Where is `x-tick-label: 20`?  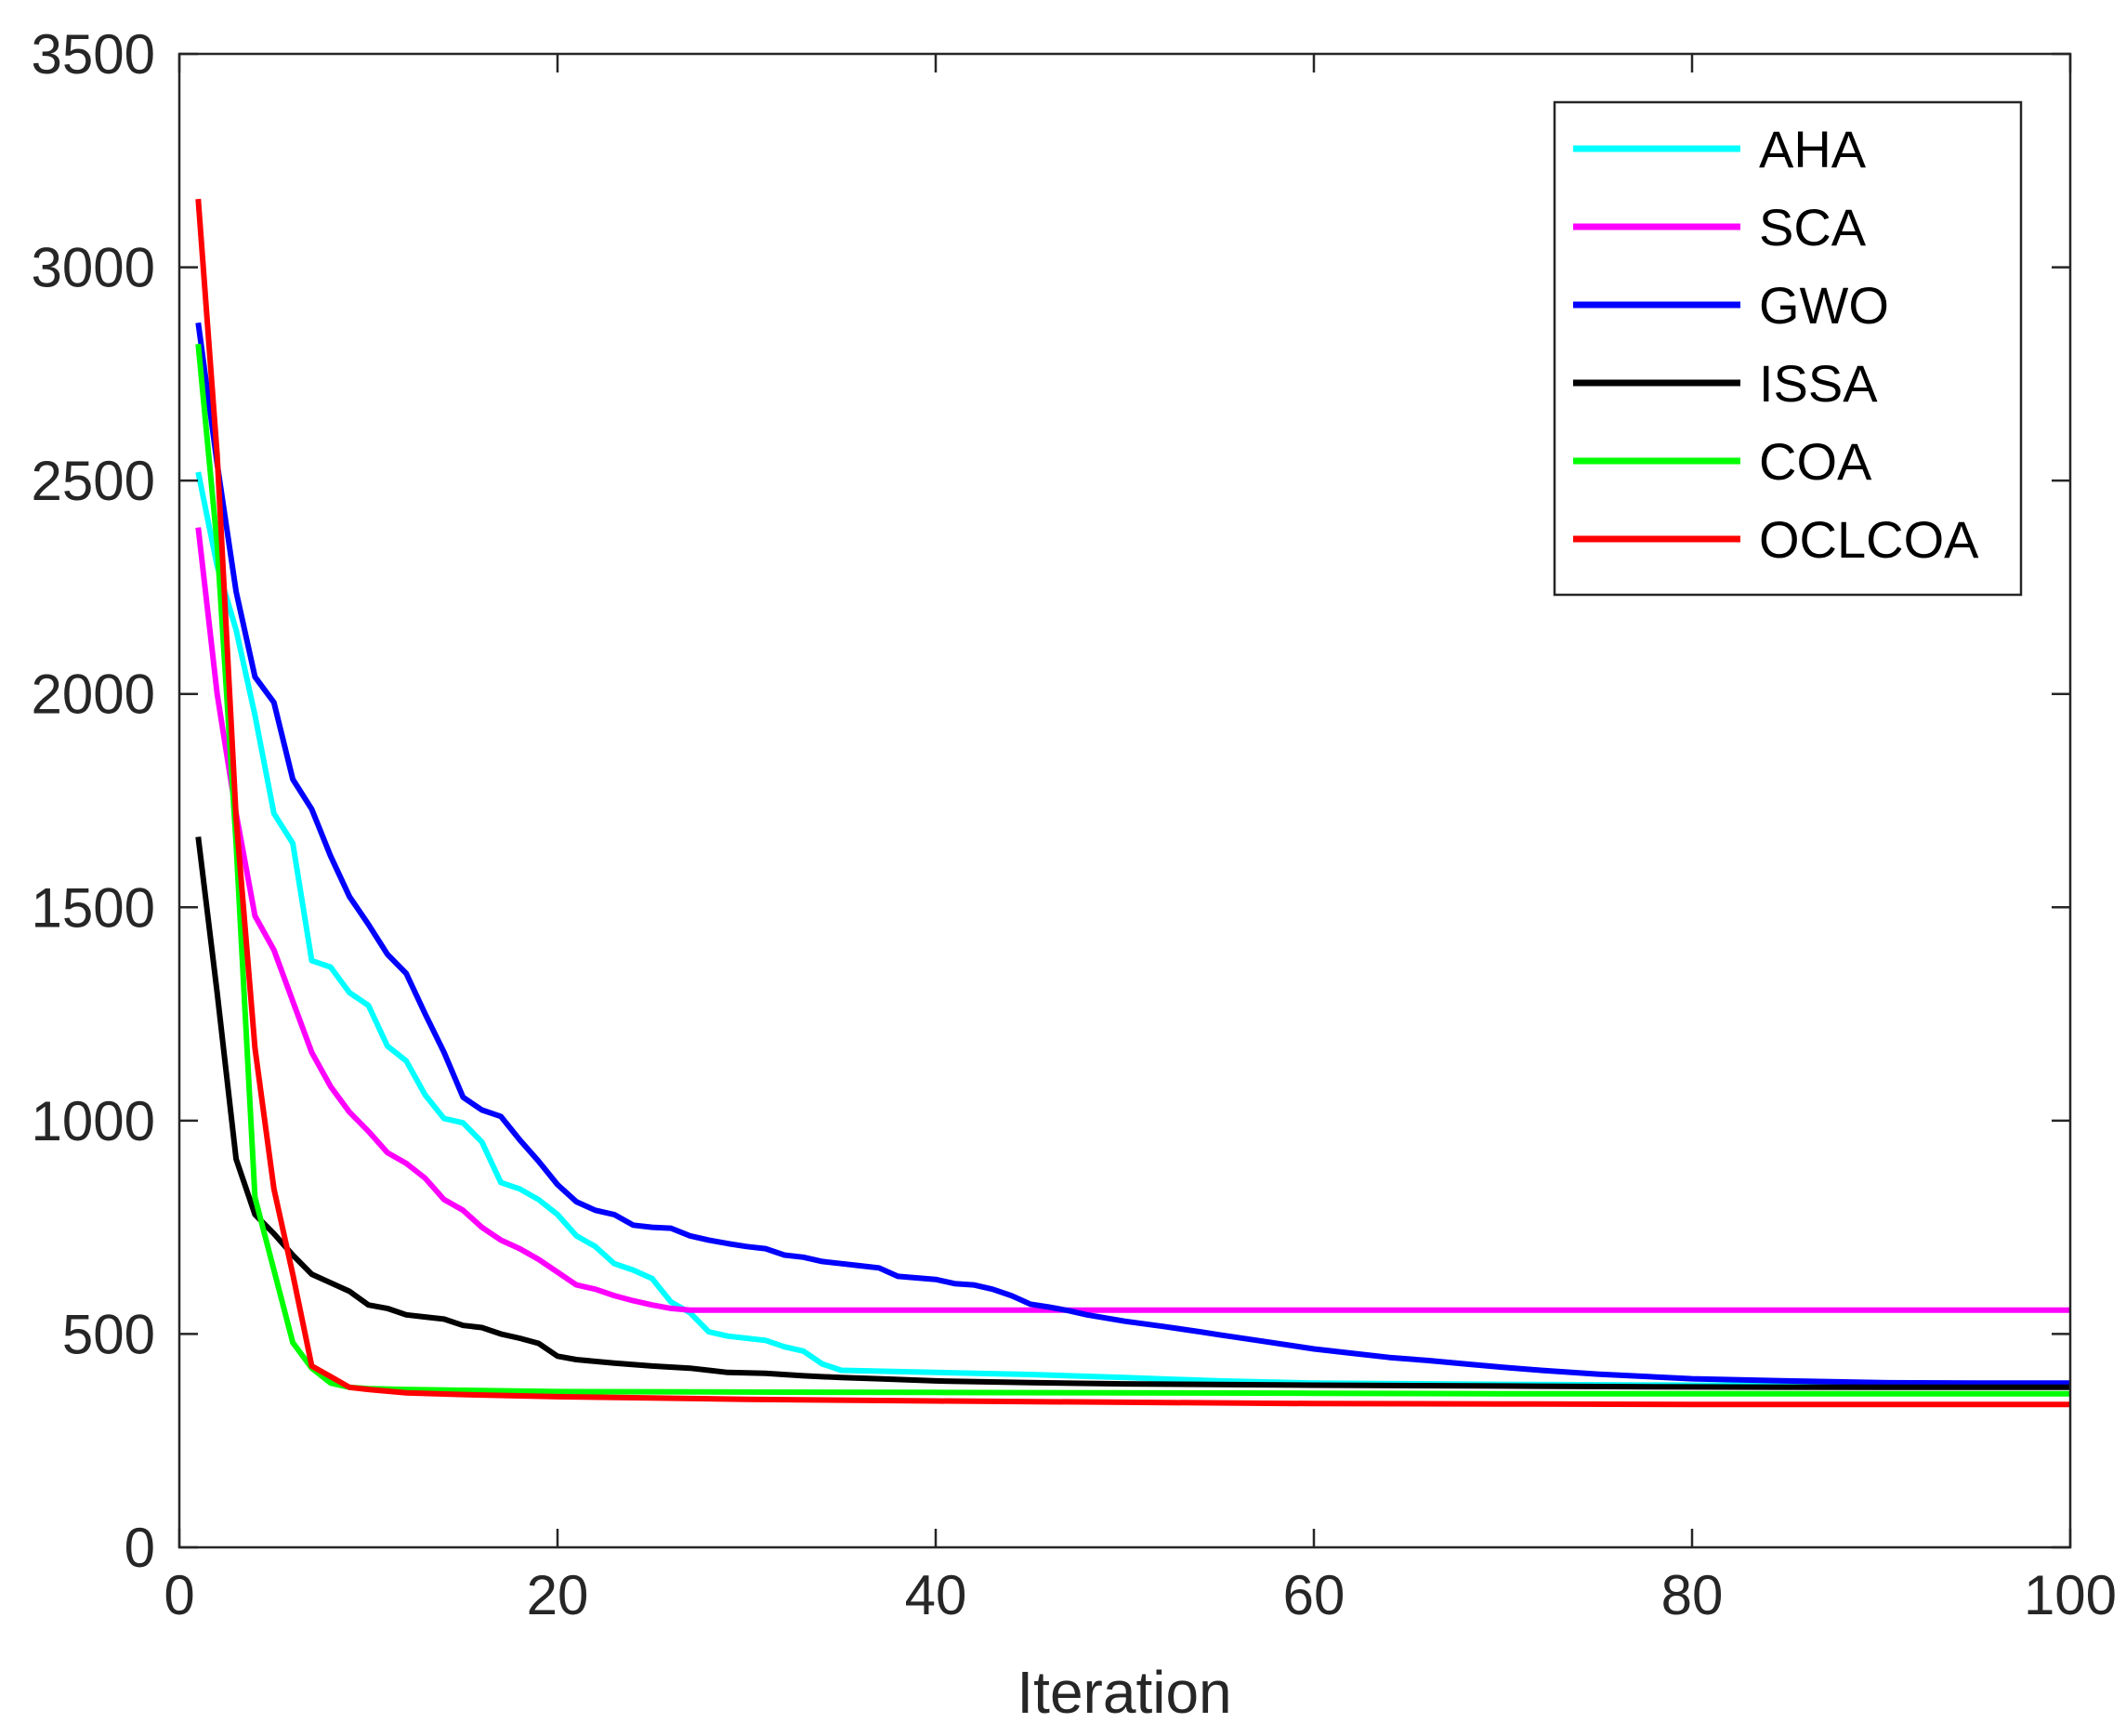
x-tick-label: 20 is located at coordinates (558, 1595).